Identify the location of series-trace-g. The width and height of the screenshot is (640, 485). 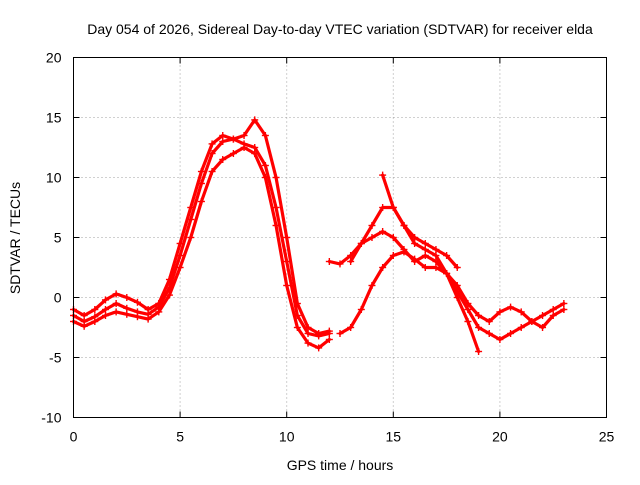
(420, 221).